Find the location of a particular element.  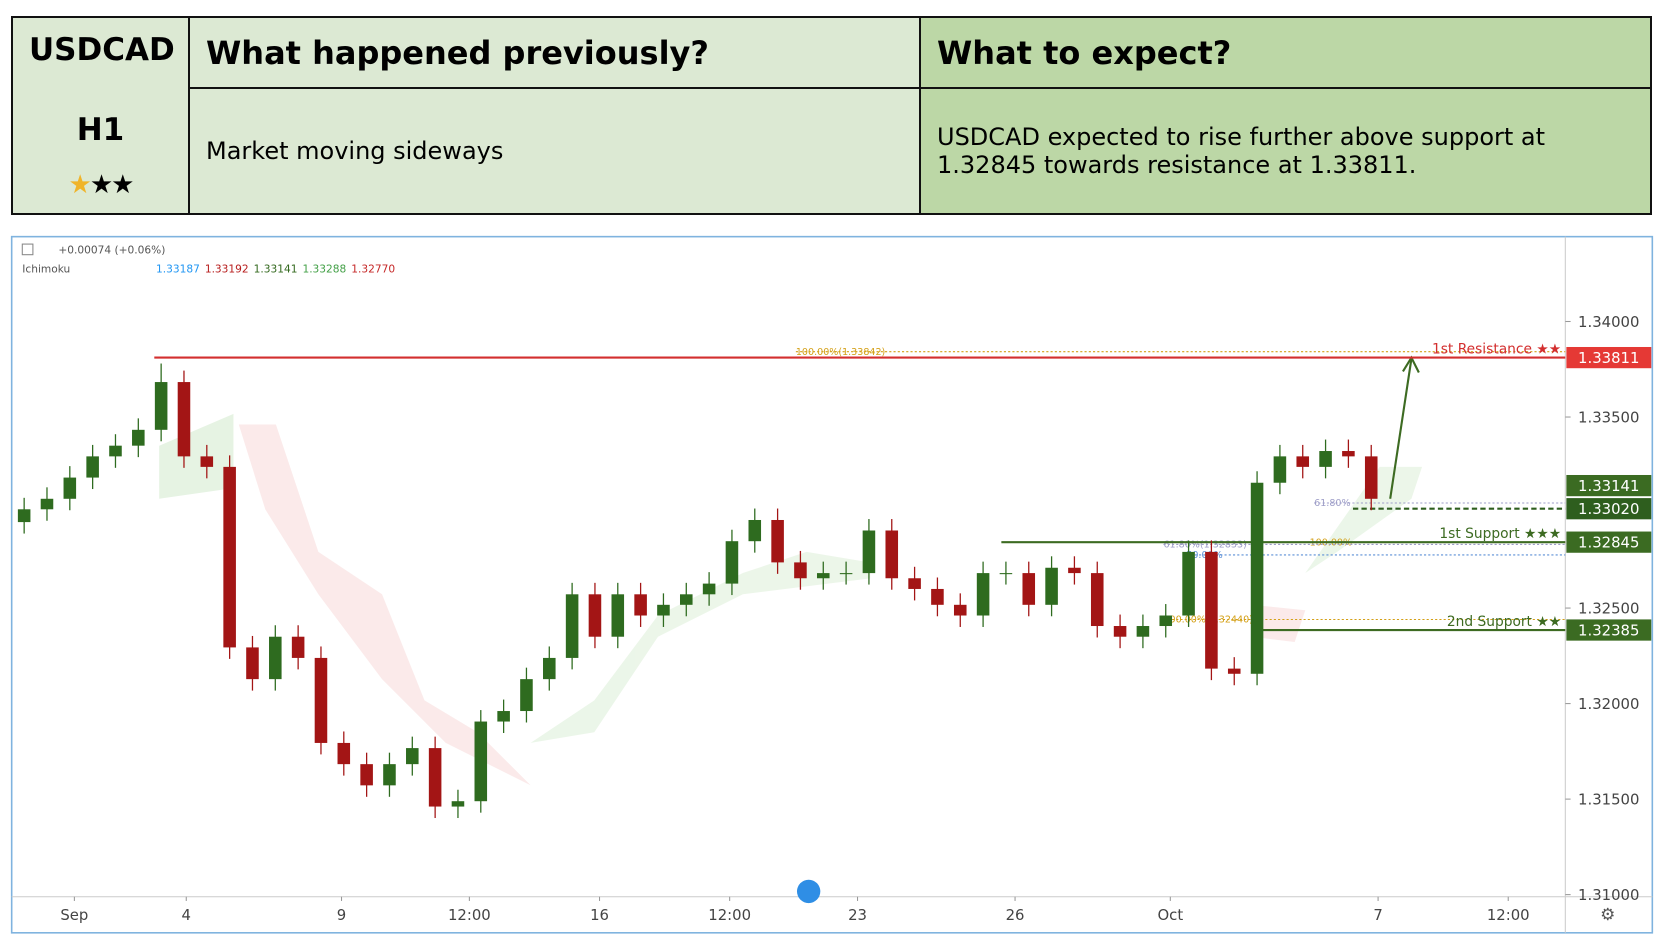

timeframe: H1 is located at coordinates (100, 129).